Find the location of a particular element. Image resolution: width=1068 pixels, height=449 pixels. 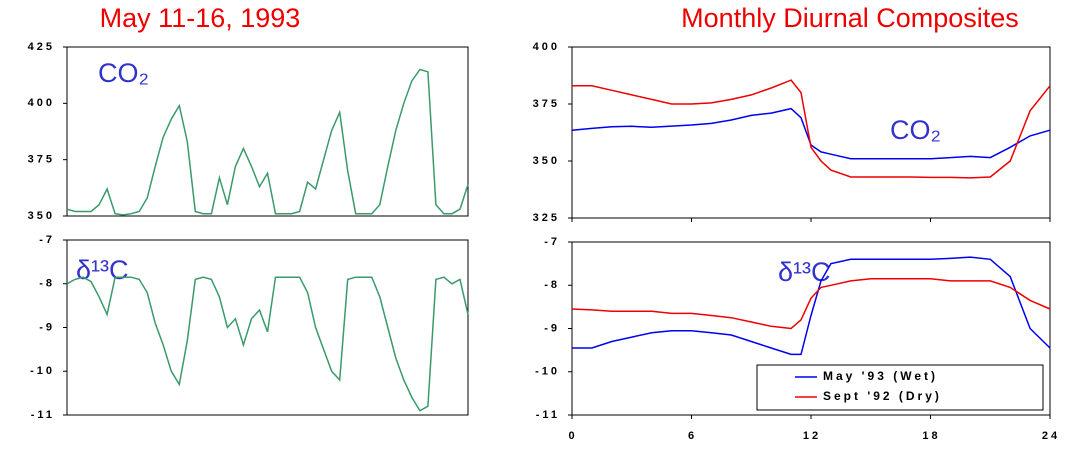

x-tick-label: 0 is located at coordinates (572, 436).